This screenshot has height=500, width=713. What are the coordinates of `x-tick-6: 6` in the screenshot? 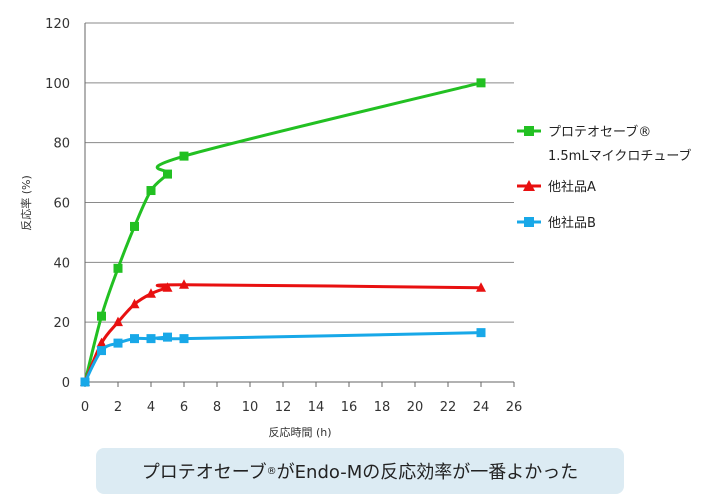 It's located at (184, 407).